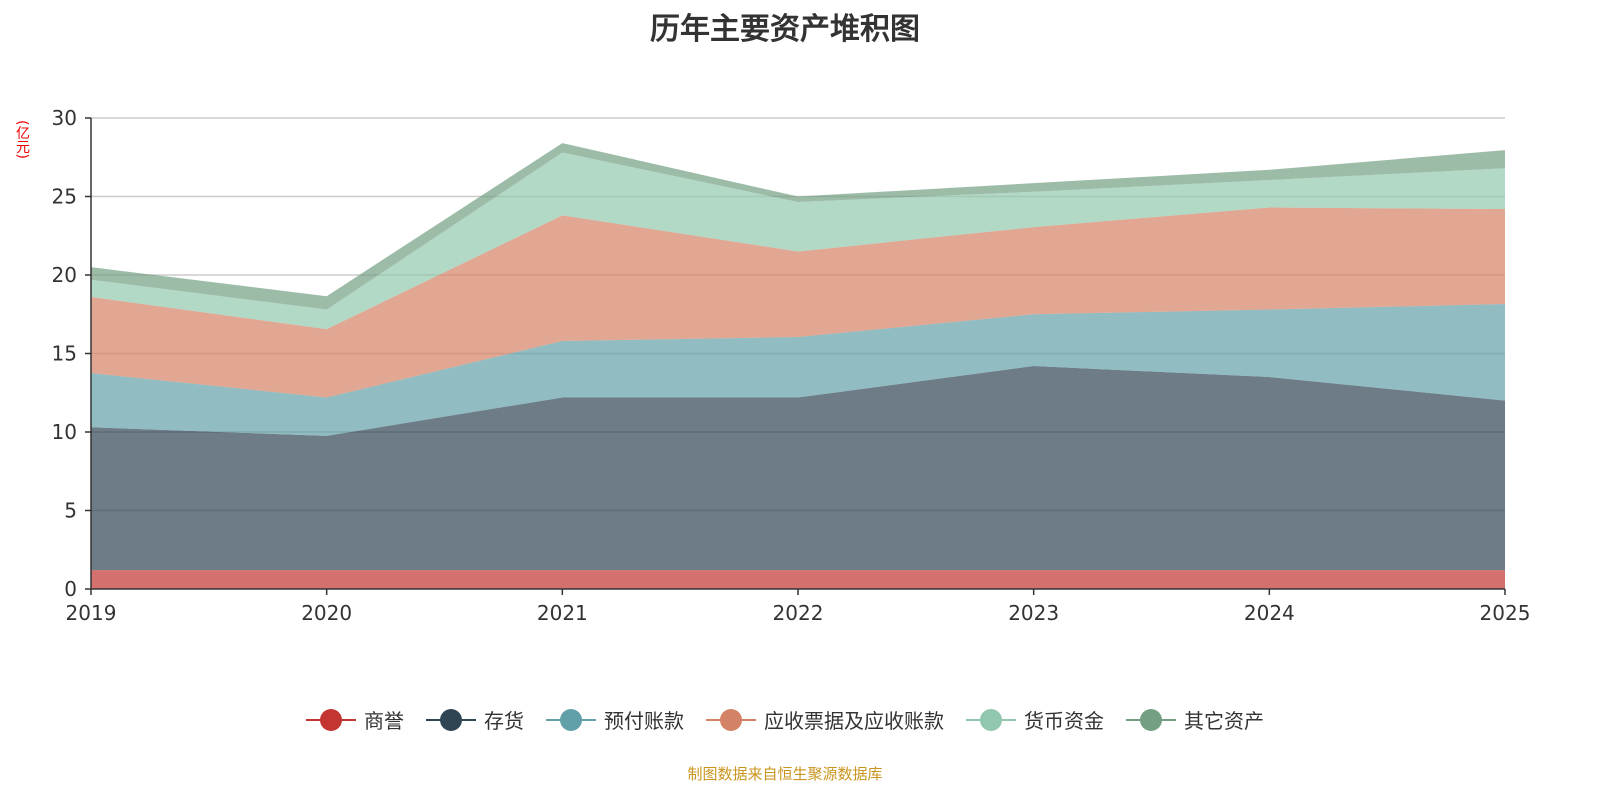  I want to click on y-tick-label: 30, so click(64, 118).